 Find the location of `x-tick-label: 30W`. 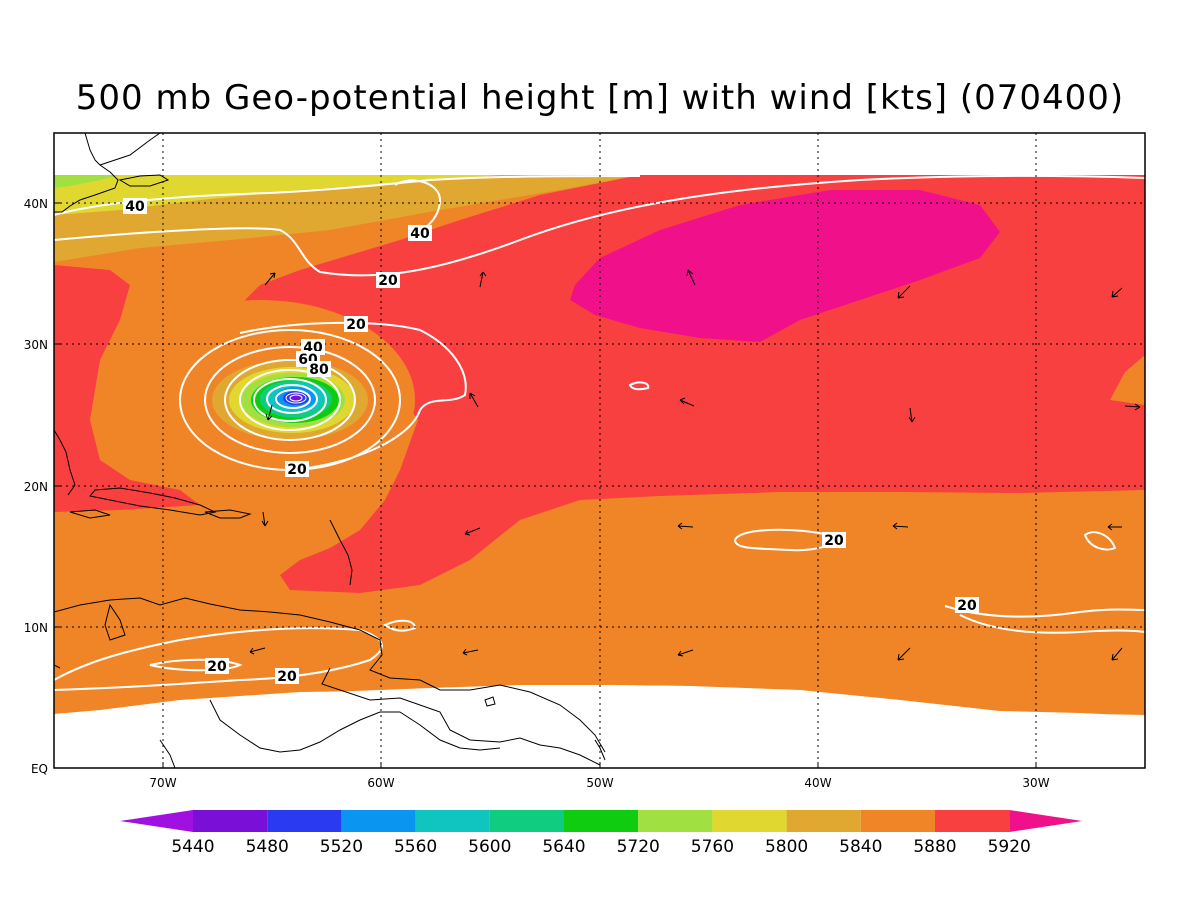

x-tick-label: 30W is located at coordinates (1035, 783).